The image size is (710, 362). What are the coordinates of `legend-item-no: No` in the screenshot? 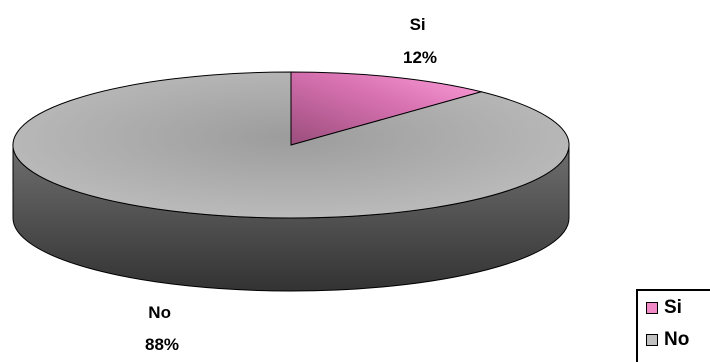 It's located at (667, 340).